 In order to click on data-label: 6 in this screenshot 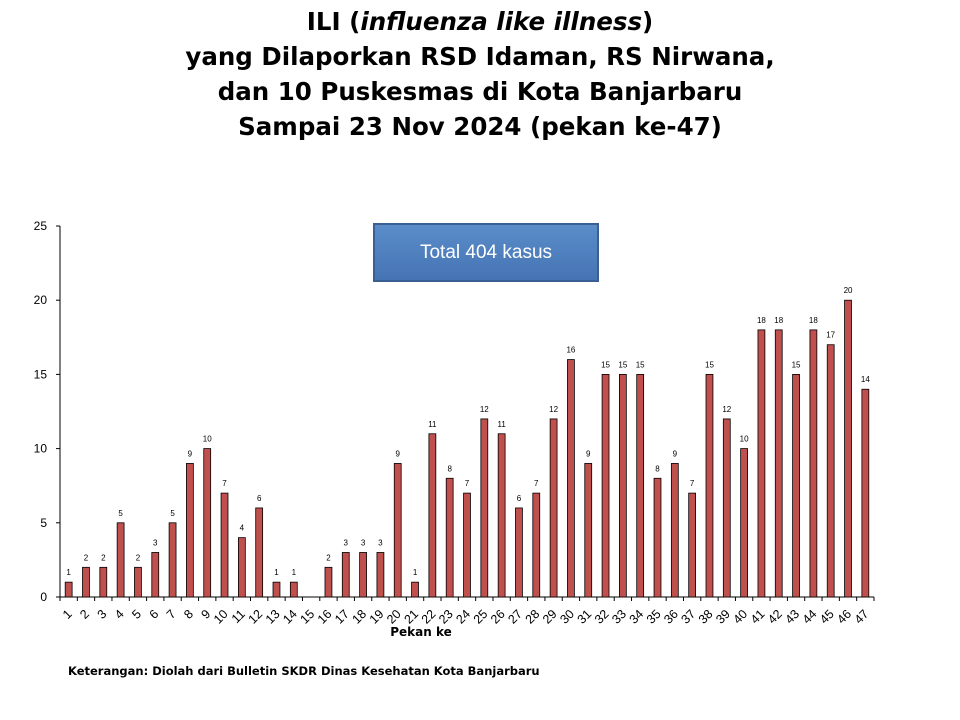, I will do `click(519, 498)`.